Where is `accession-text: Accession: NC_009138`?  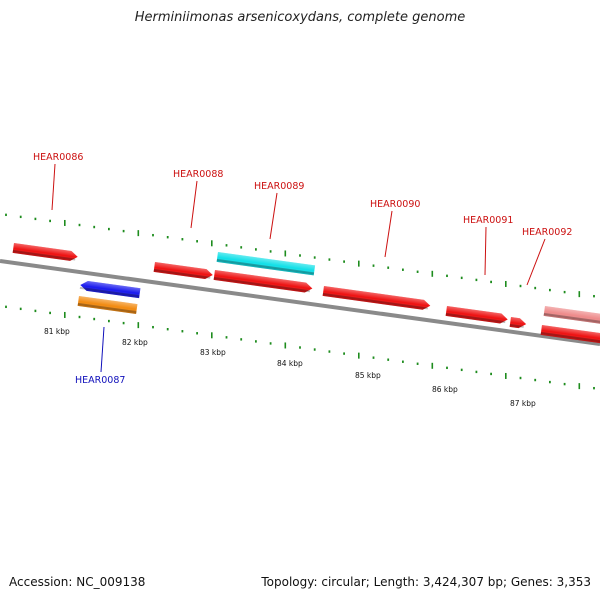
accession-text: Accession: NC_009138 is located at coordinates (77, 582).